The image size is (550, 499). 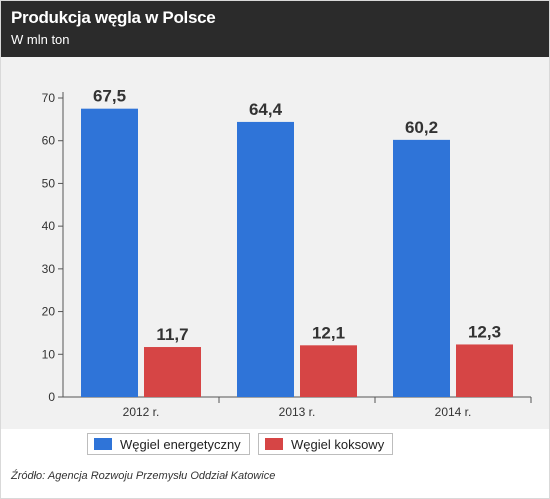 What do you see at coordinates (338, 444) in the screenshot?
I see `legend-label-wegiel-koksowy: Węgiel koksowy` at bounding box center [338, 444].